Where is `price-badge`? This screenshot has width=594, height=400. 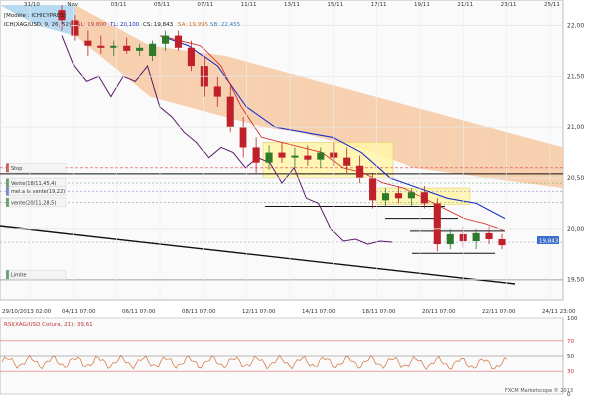 price-badge is located at coordinates (548, 240).